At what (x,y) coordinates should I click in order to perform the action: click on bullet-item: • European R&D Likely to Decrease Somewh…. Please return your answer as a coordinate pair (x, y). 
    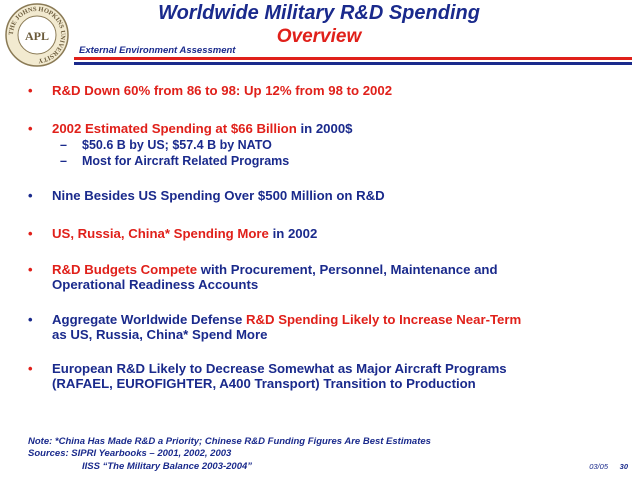
    Looking at the image, I should click on (320, 376).